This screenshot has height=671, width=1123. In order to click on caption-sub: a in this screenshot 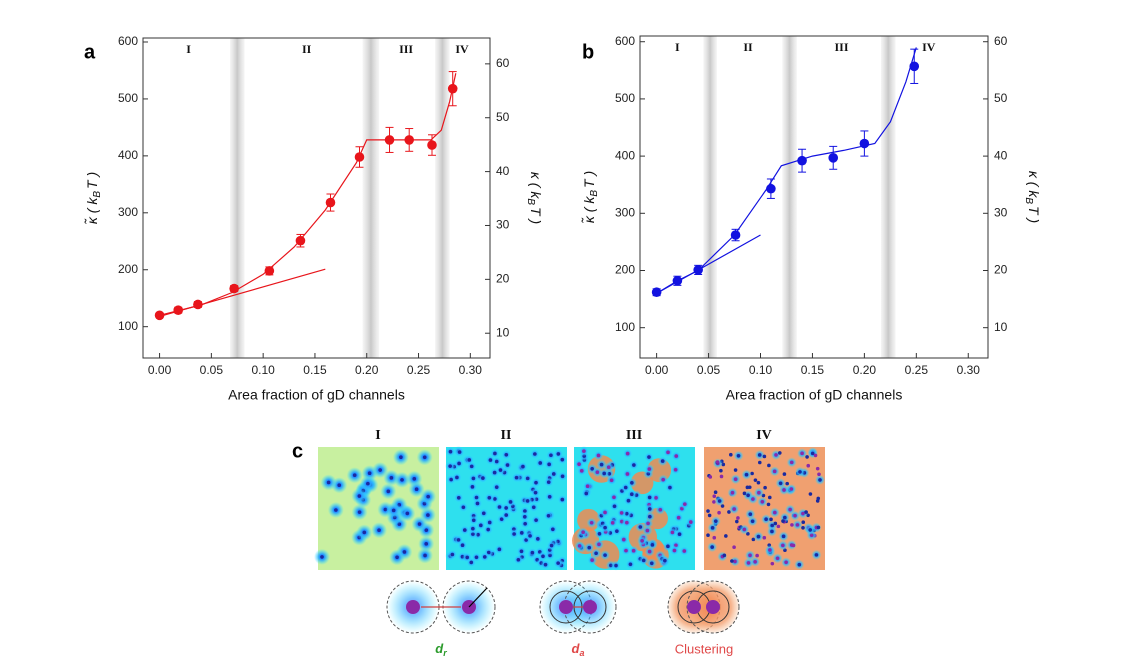, I will do `click(581, 653)`.